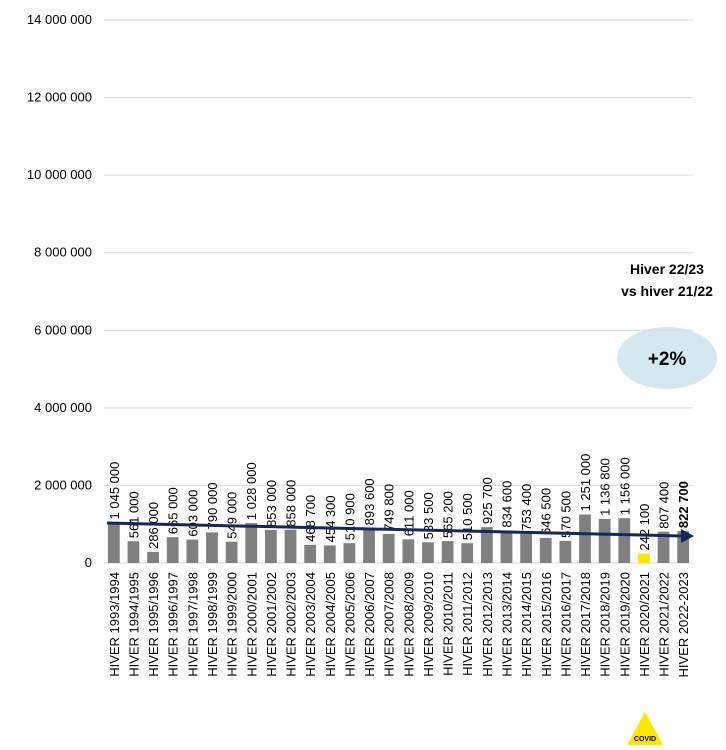  What do you see at coordinates (667, 269) in the screenshot?
I see `annotation: Hiver 22/23` at bounding box center [667, 269].